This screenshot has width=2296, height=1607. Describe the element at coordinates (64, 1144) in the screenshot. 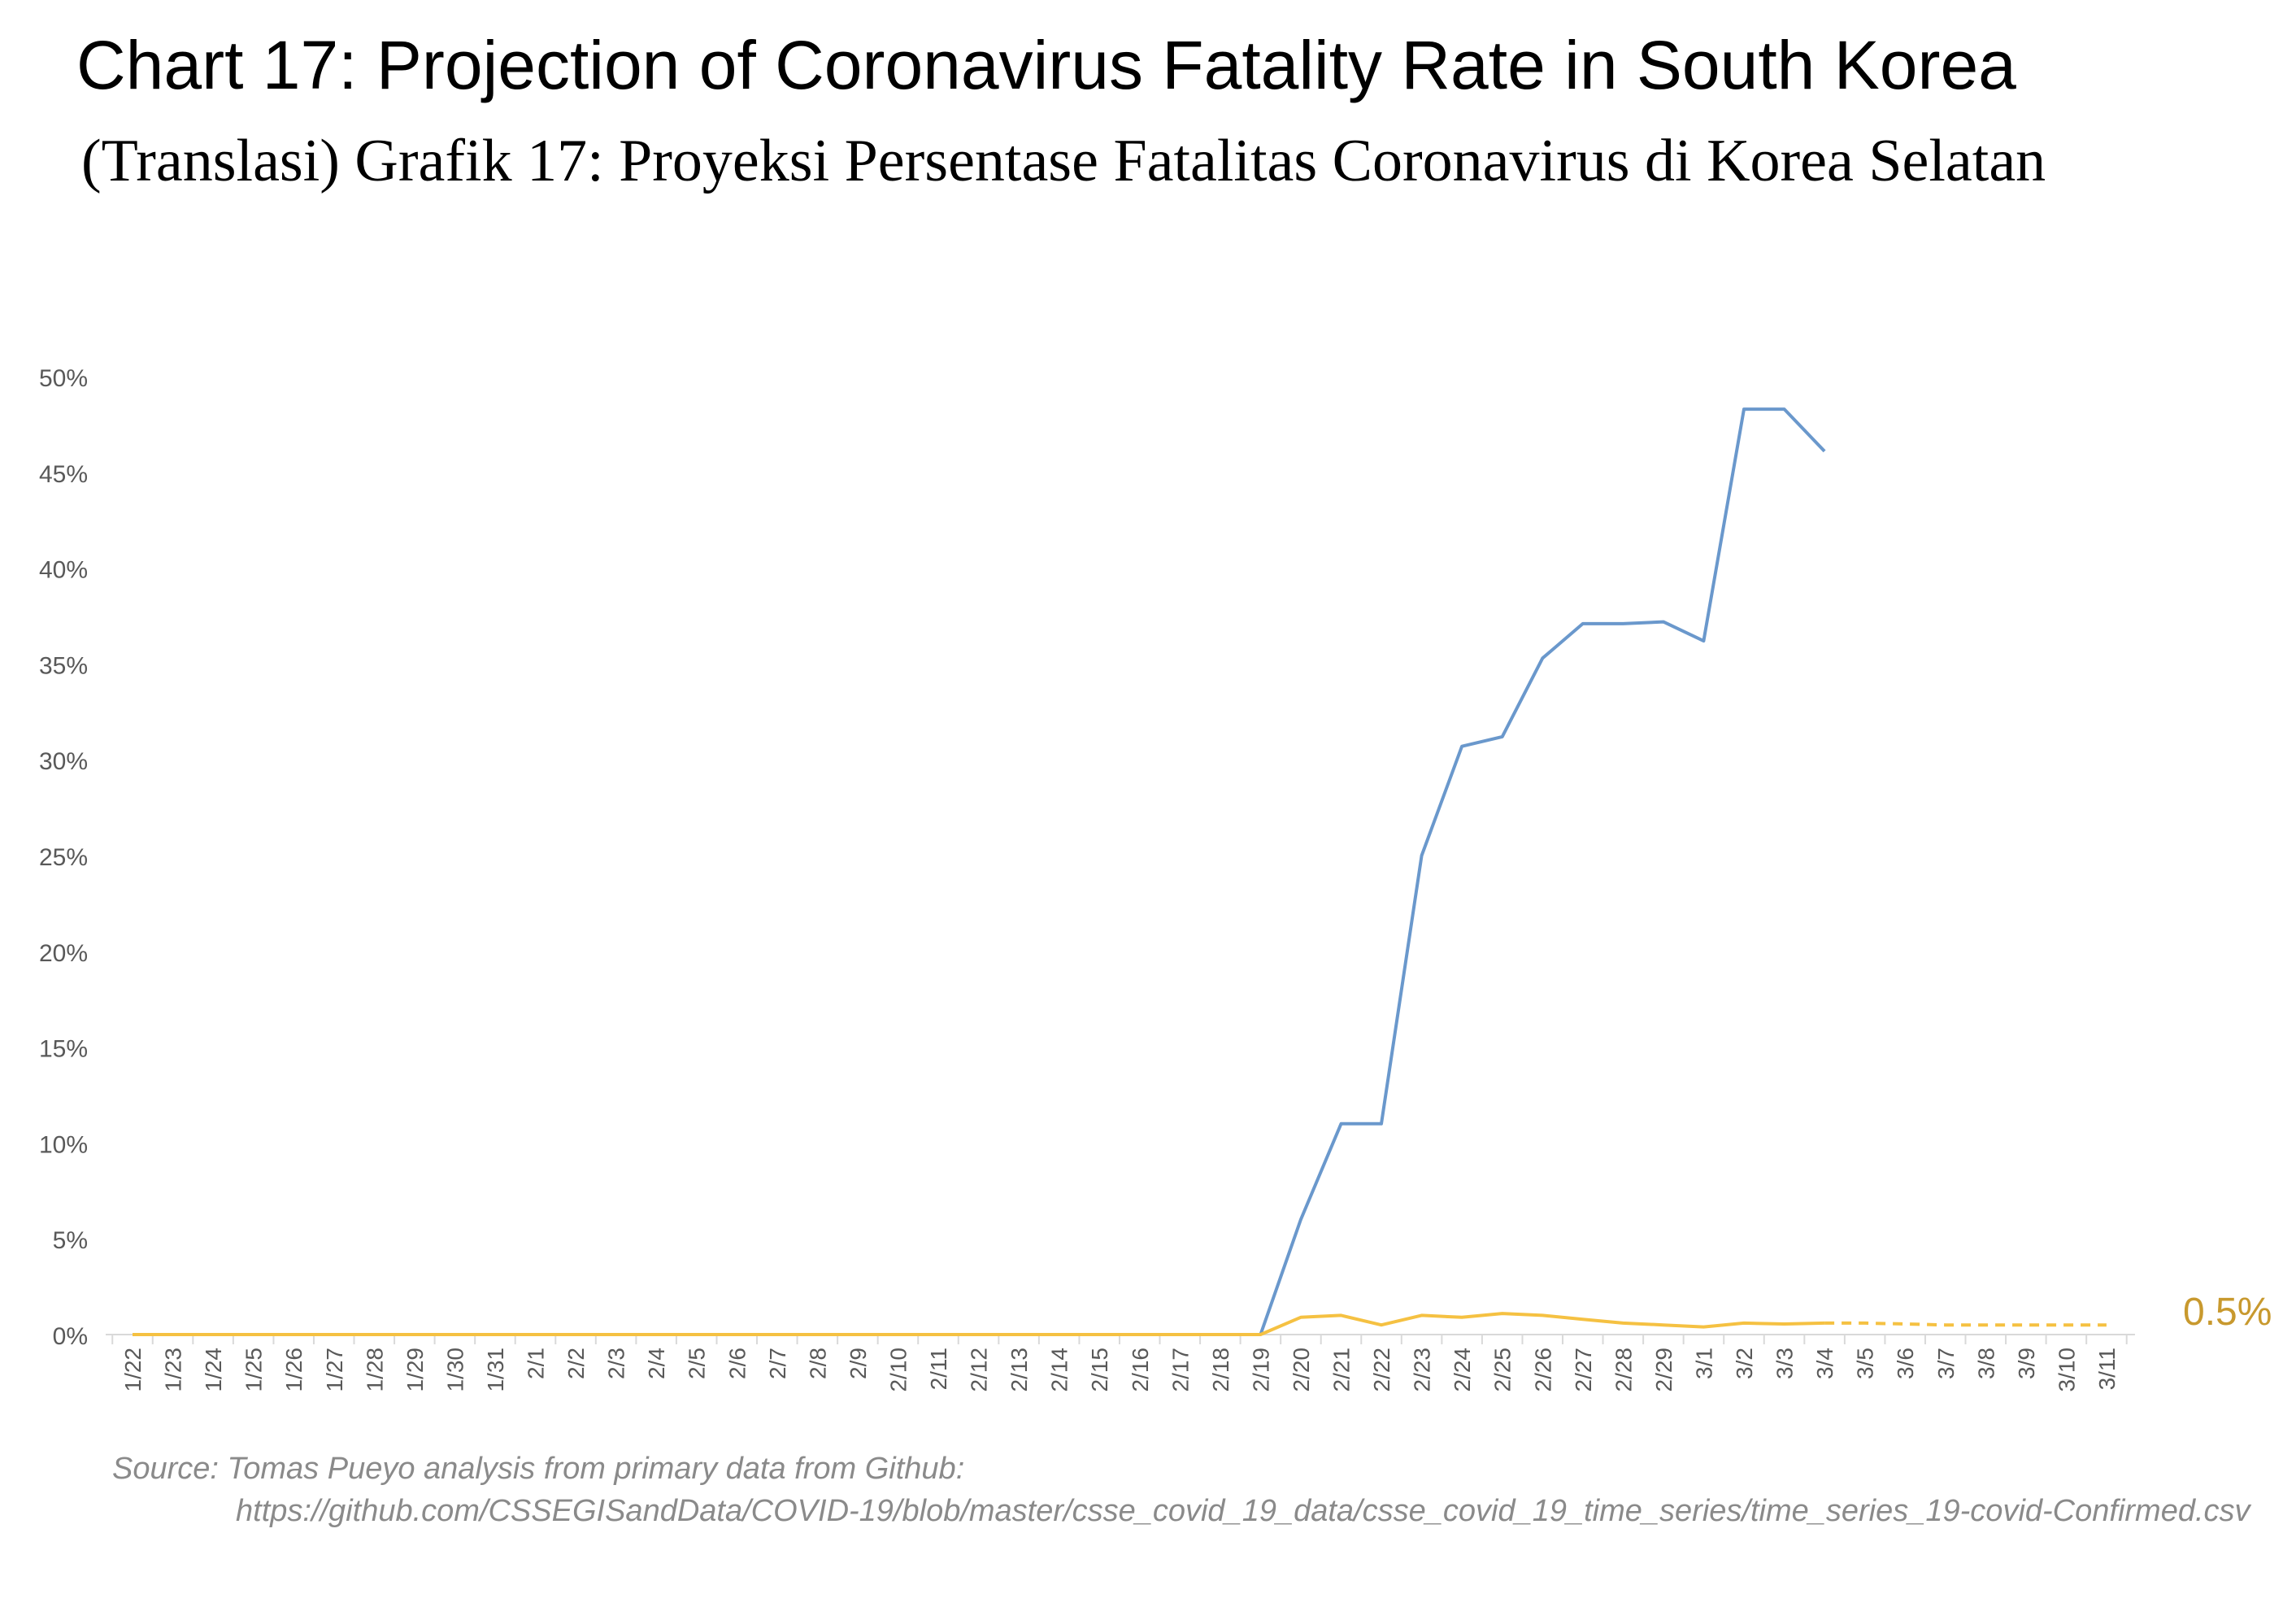

I see `y-tick-label: 10%` at that location.